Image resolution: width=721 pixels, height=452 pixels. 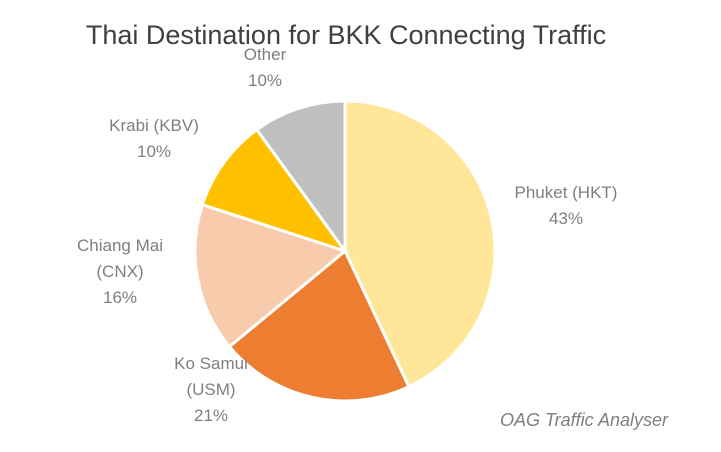 What do you see at coordinates (120, 297) in the screenshot?
I see `slice-value-label: 16%` at bounding box center [120, 297].